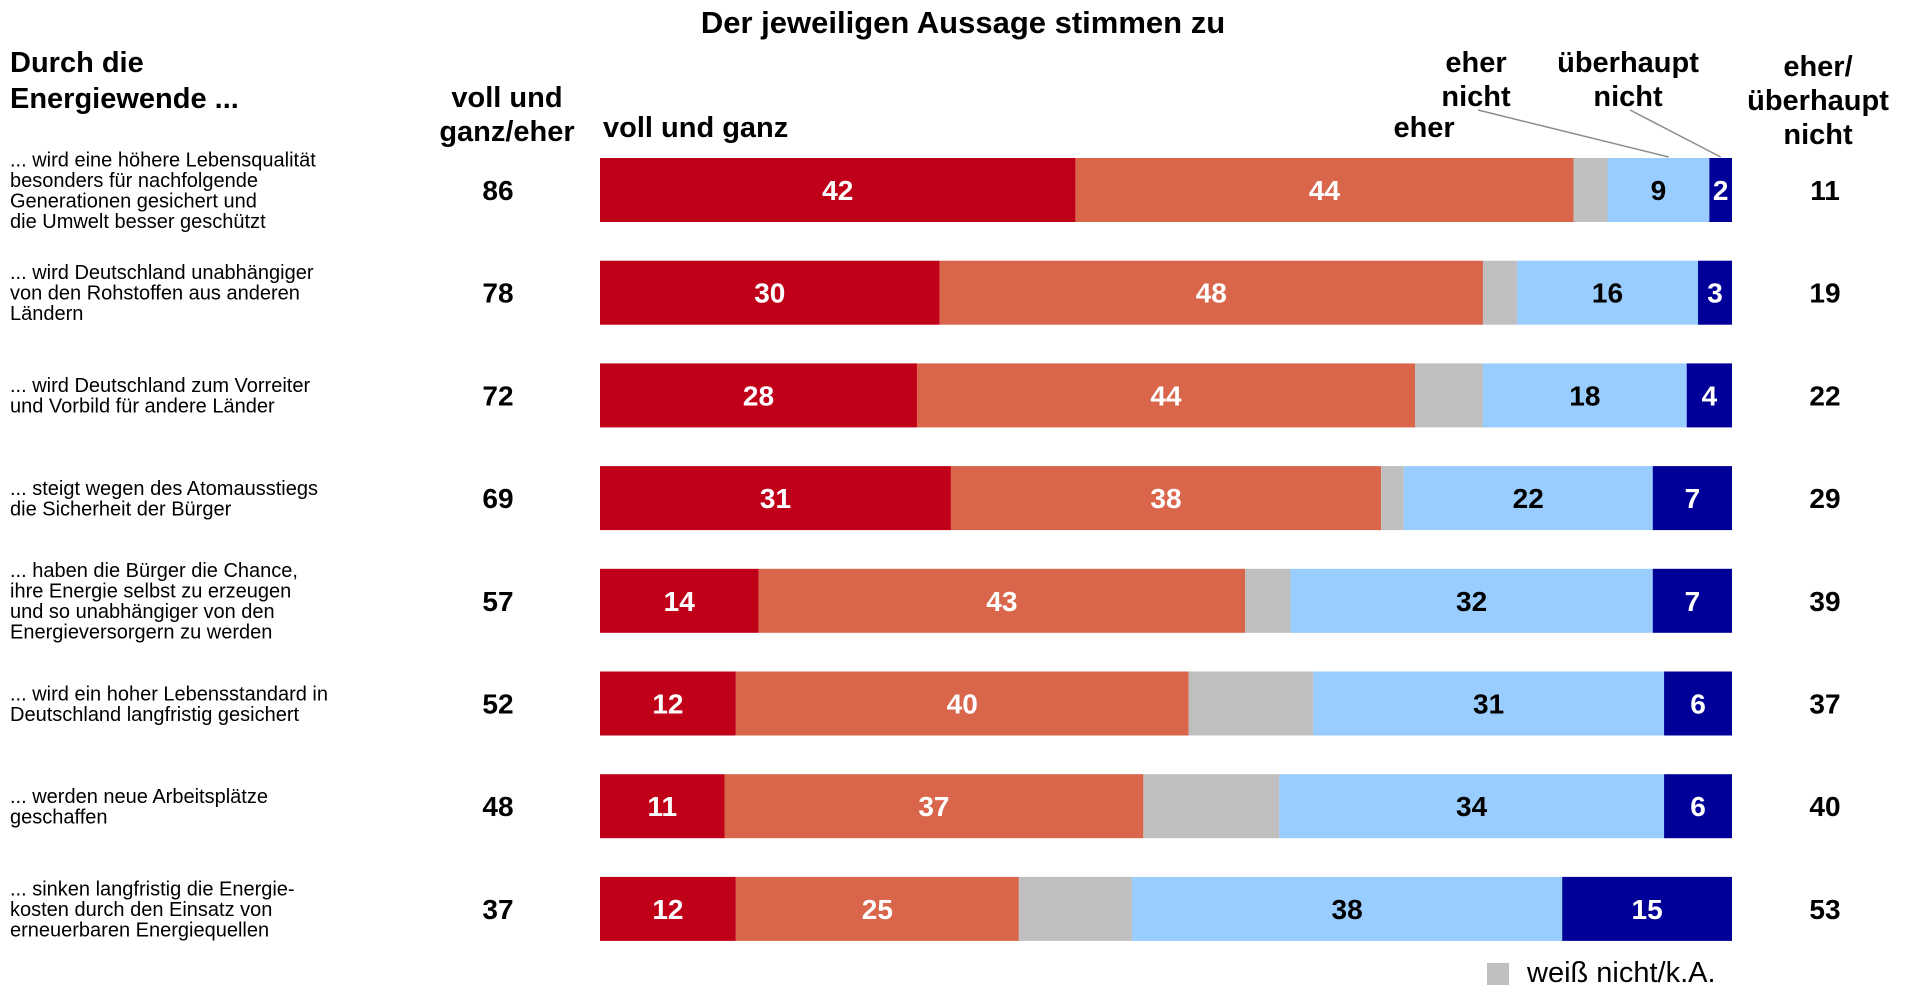  What do you see at coordinates (141, 633) in the screenshot?
I see `row-5-label-line-4: Energieversorgern zu werden` at bounding box center [141, 633].